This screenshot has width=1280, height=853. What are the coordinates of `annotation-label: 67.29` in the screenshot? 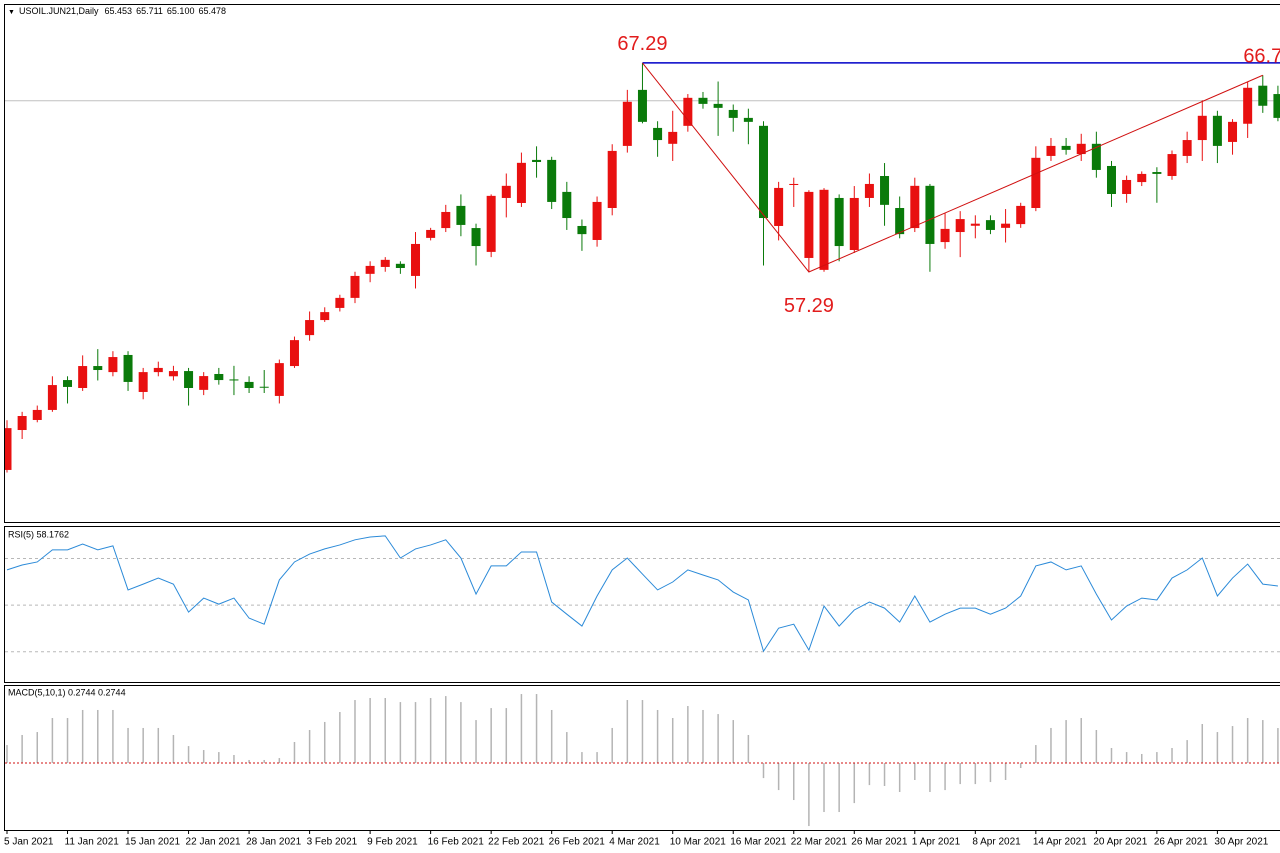 It's located at (642, 44).